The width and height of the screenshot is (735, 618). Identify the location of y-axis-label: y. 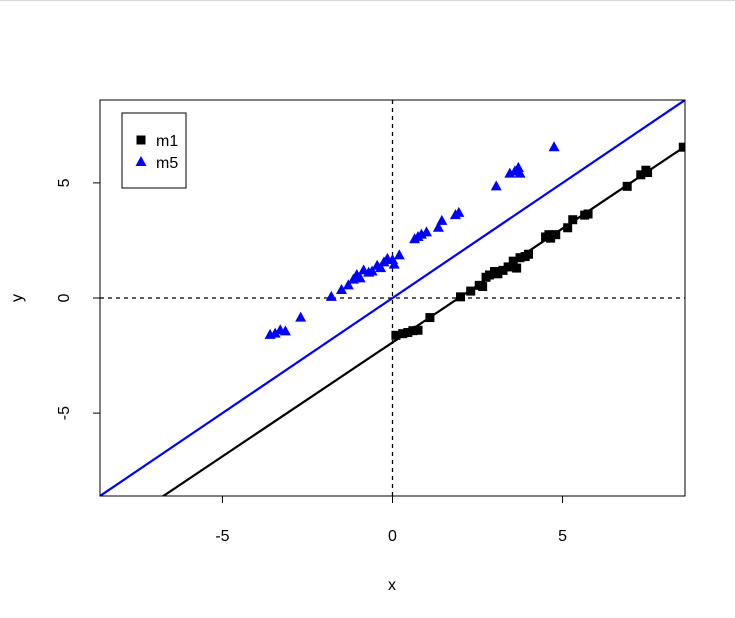
(17, 298).